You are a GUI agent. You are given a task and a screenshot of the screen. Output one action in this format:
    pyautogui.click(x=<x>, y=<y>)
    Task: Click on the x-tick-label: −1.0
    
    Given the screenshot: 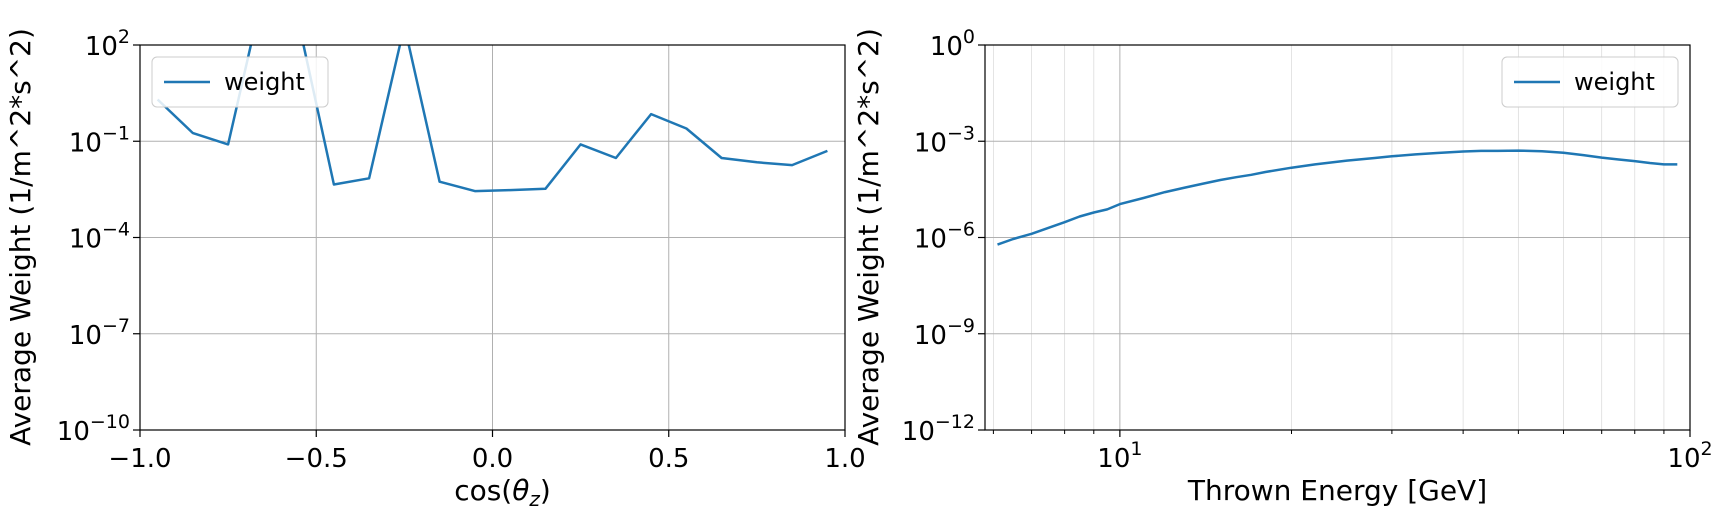 What is the action you would take?
    pyautogui.click(x=139, y=459)
    